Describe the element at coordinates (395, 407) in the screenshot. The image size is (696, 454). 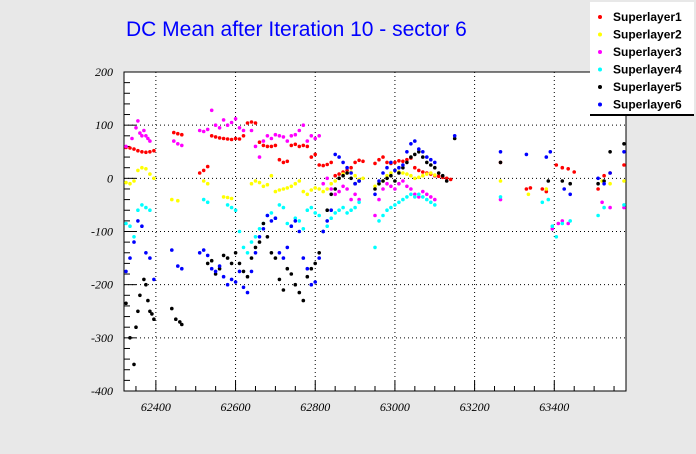
I see `x-tick-label: 63000` at that location.